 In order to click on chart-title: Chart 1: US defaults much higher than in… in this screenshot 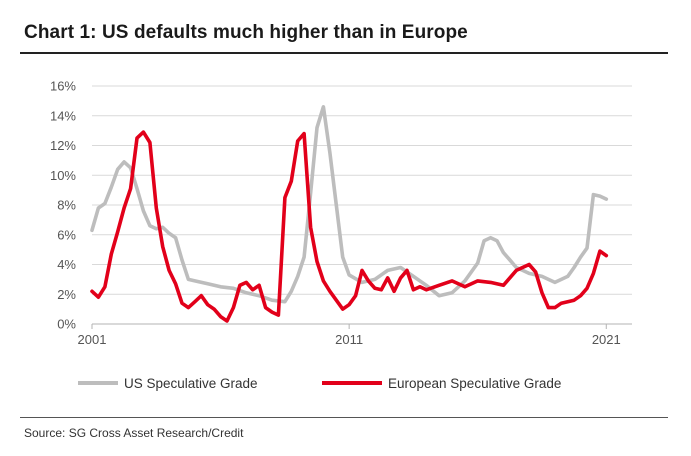, I will do `click(246, 32)`.